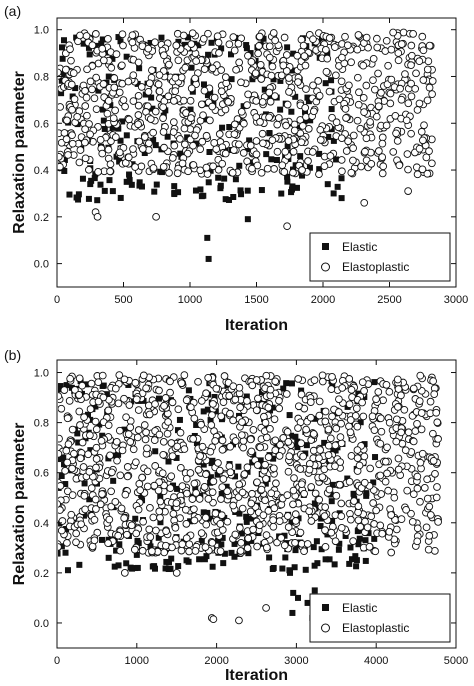 The image size is (474, 686). I want to click on legend-elastoplastic-label: Elastoplastic, so click(375, 267).